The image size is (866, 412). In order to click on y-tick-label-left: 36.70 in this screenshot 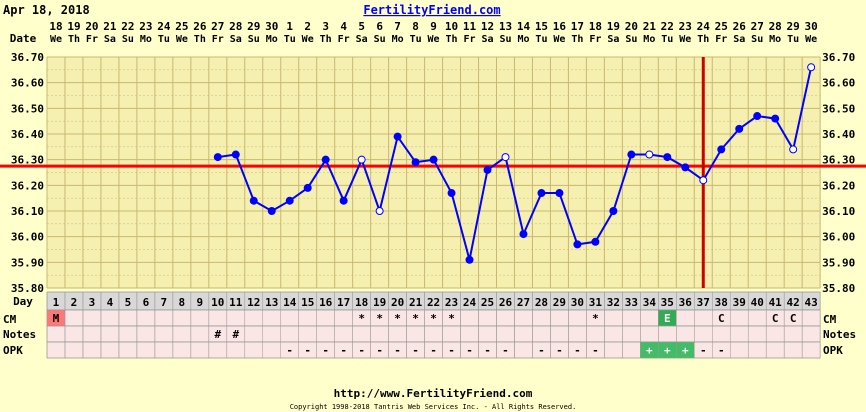, I will do `click(27, 57)`.